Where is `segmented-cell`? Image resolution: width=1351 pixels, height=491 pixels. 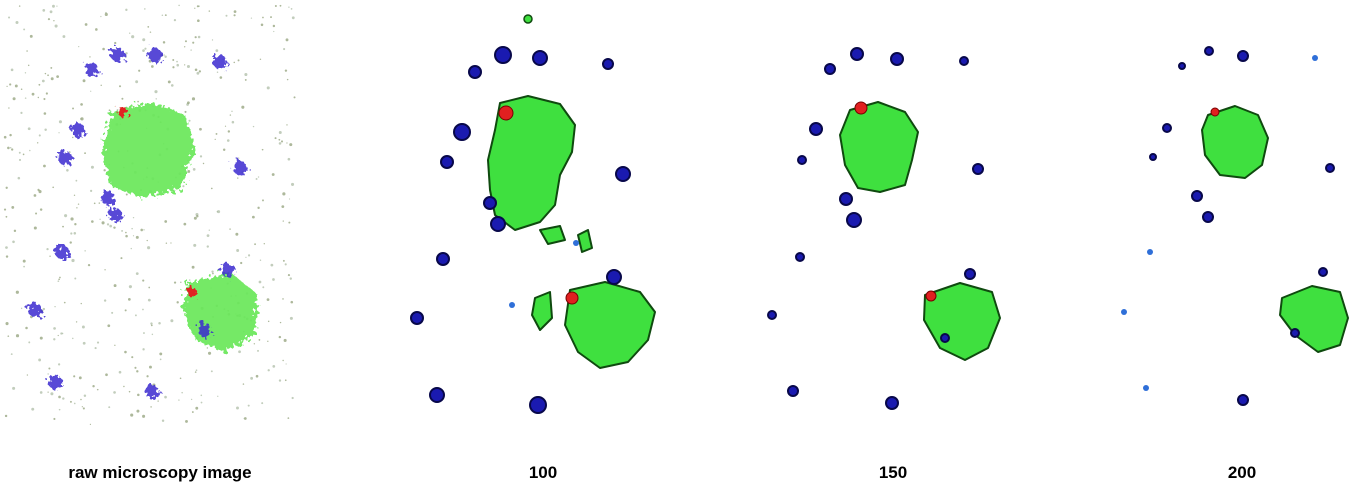 segmented-cell is located at coordinates (610, 325).